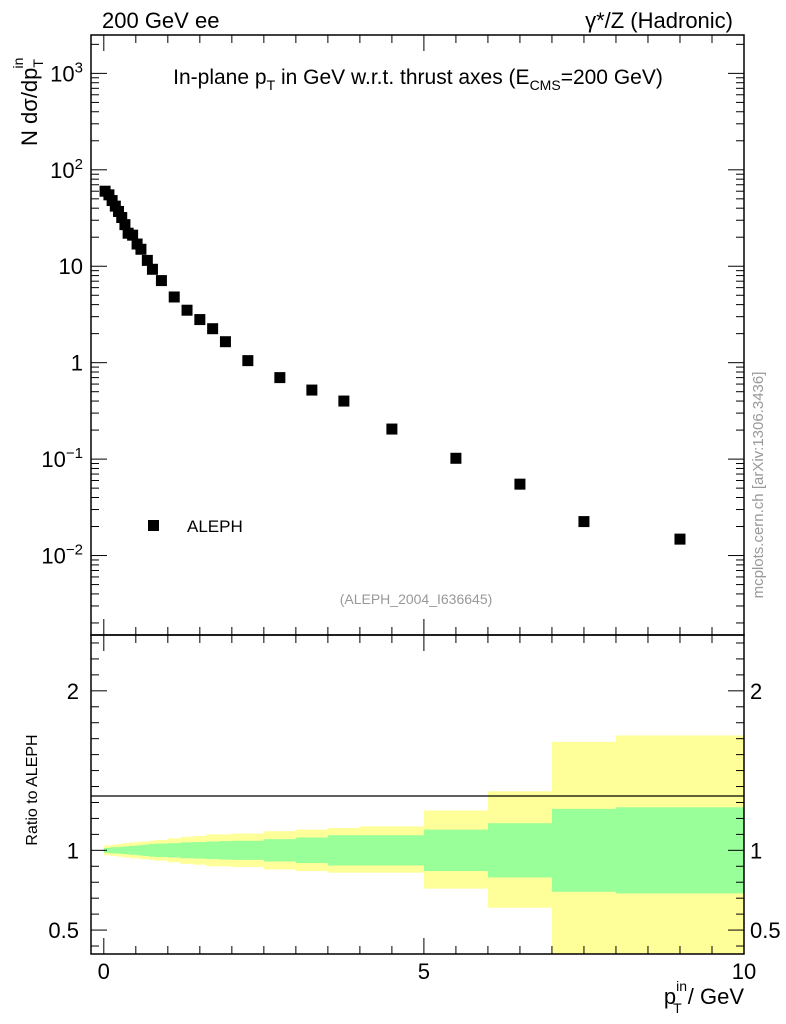  What do you see at coordinates (71, 266) in the screenshot?
I see `main-y-tick-label: 10` at bounding box center [71, 266].